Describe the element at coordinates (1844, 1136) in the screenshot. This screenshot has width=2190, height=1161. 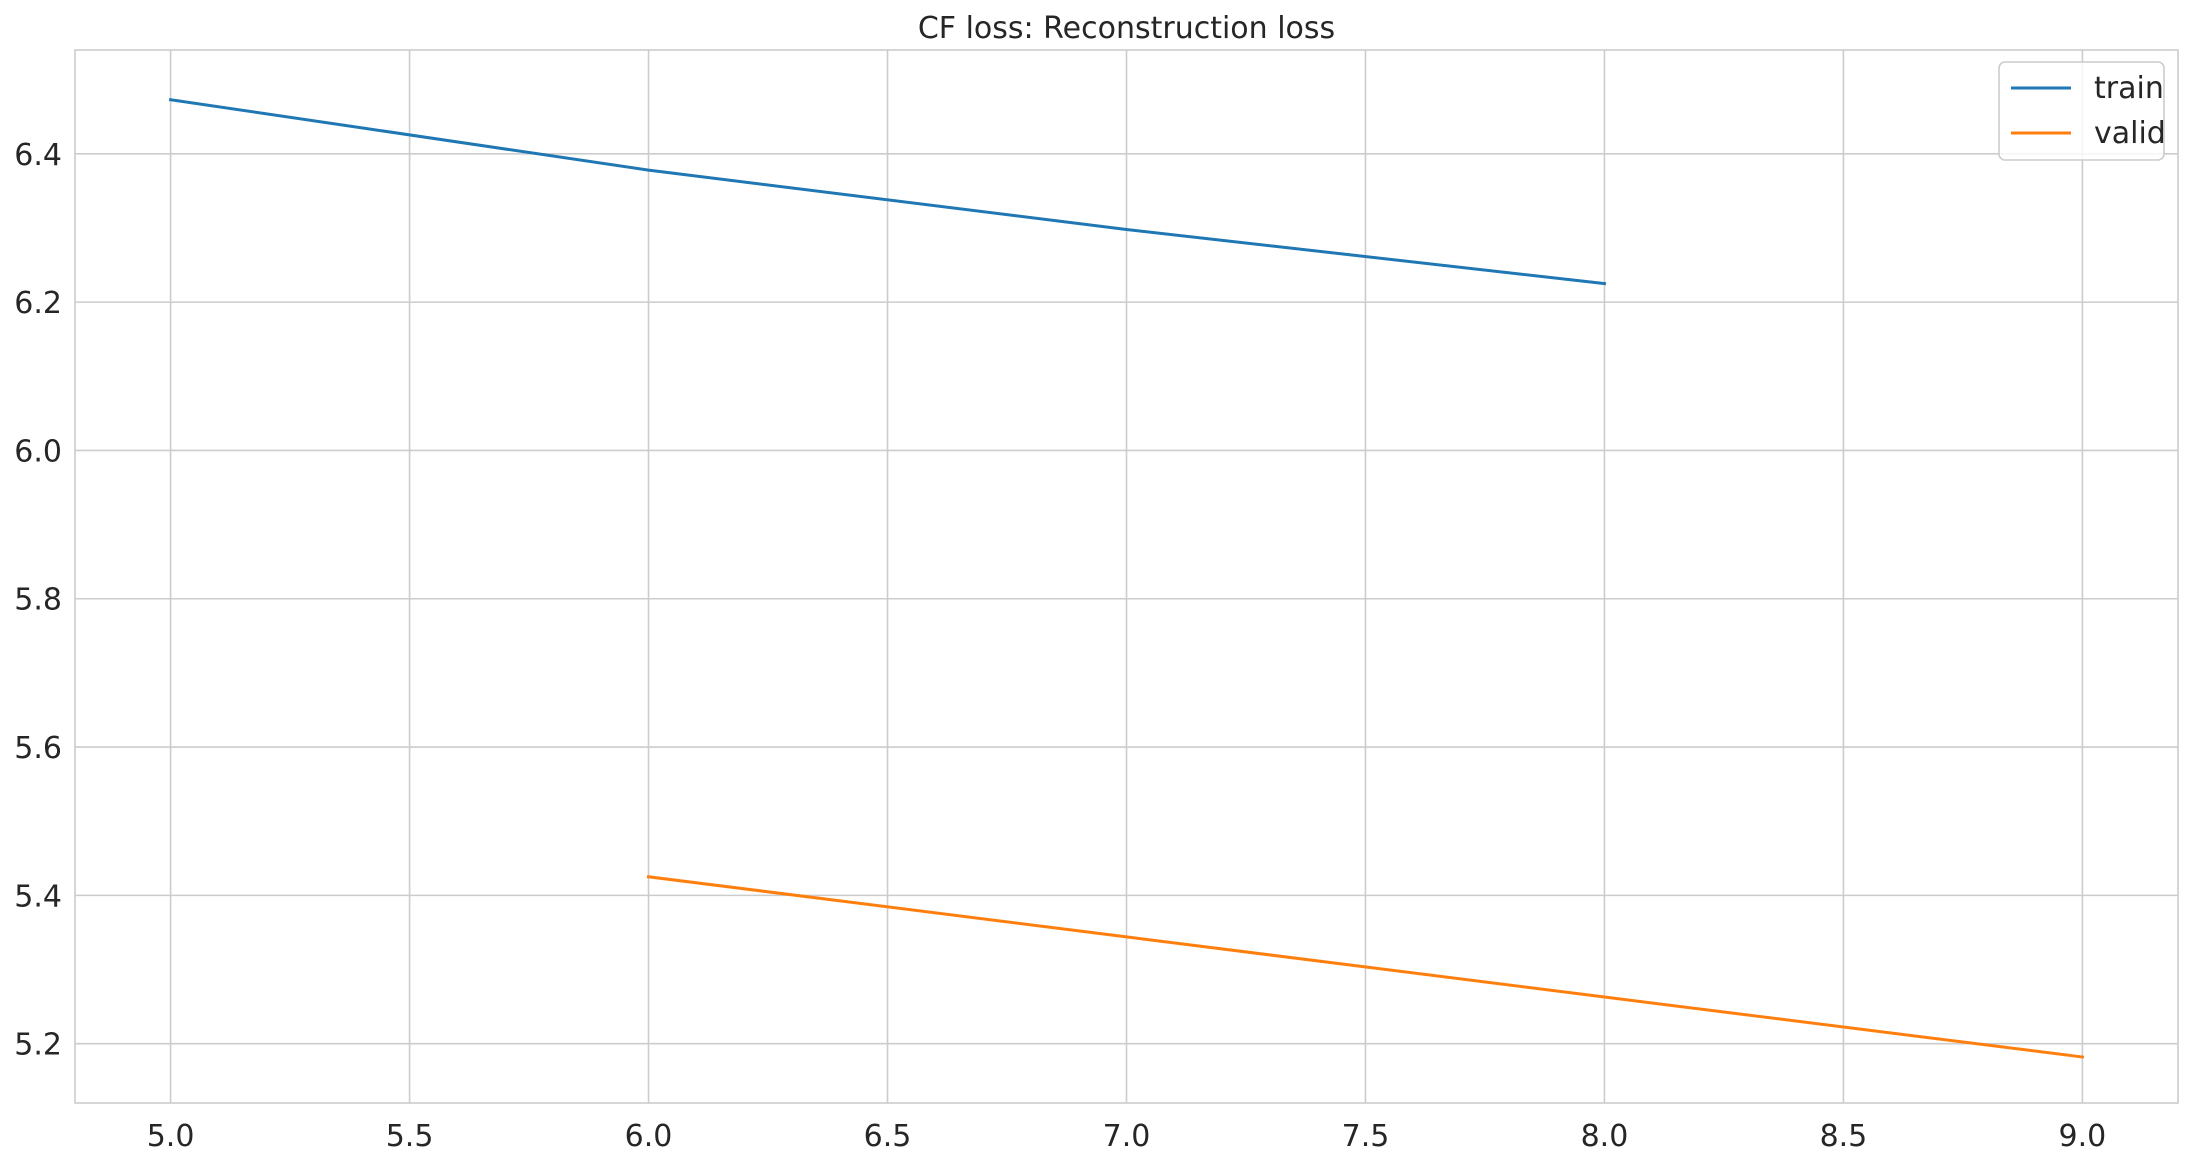
I see `x-tick-label: 8.5` at that location.